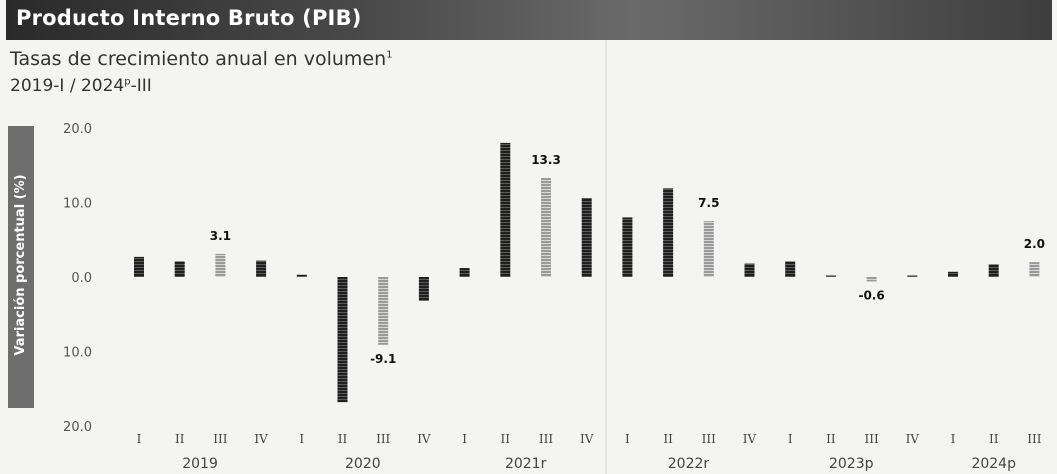 The width and height of the screenshot is (1057, 474). I want to click on y-tick-label: 0.0, so click(81, 278).